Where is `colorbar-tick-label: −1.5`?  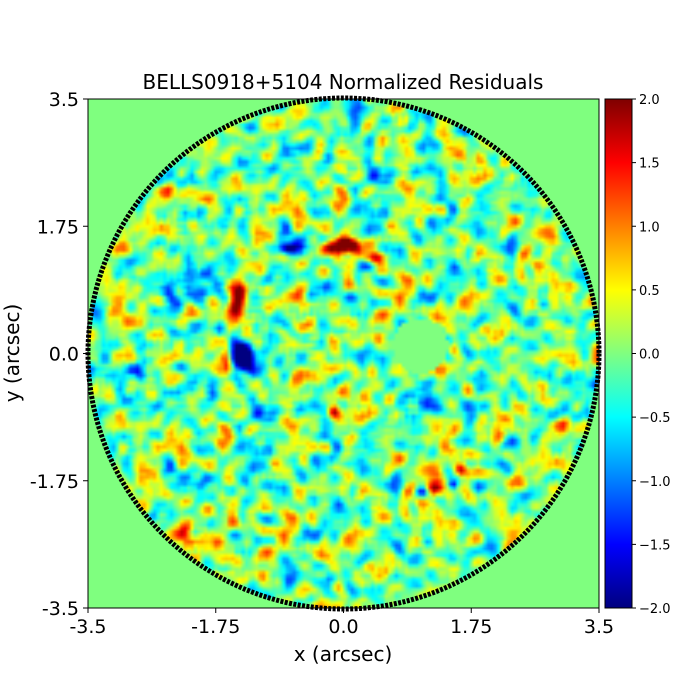
colorbar-tick-label: −1.5 is located at coordinates (655, 545).